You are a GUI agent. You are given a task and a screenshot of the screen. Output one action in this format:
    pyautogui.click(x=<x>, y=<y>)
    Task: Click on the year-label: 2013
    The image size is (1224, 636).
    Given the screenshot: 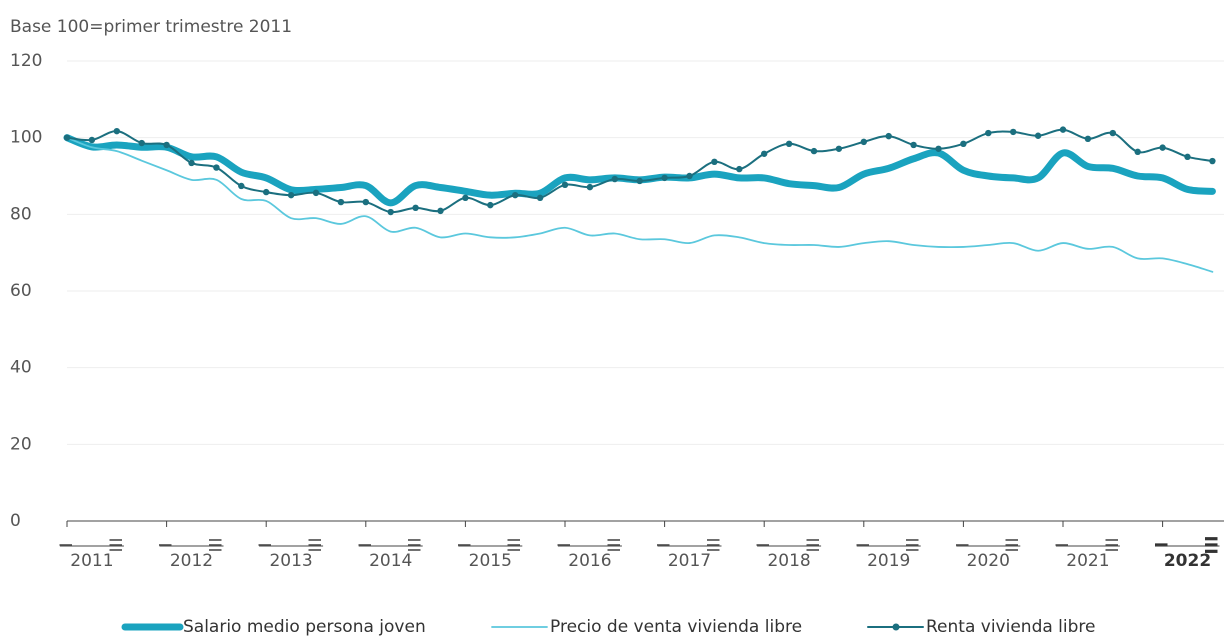 What is the action you would take?
    pyautogui.click(x=290, y=561)
    